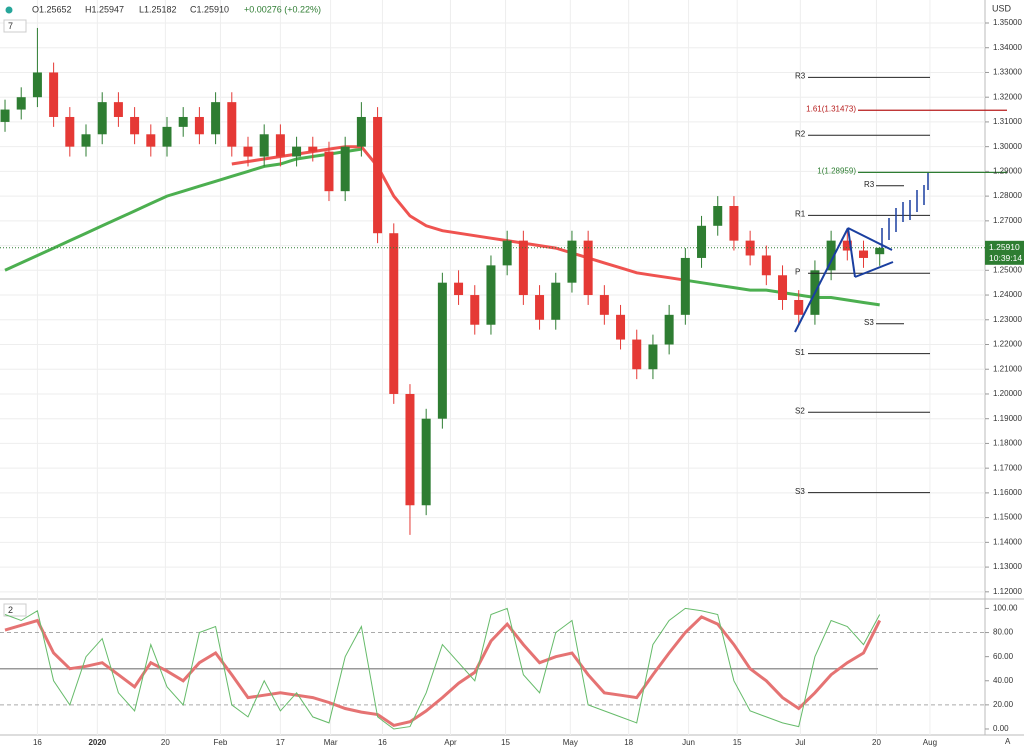  Describe the element at coordinates (876, 742) in the screenshot. I see `x-tick-label: 20` at that location.